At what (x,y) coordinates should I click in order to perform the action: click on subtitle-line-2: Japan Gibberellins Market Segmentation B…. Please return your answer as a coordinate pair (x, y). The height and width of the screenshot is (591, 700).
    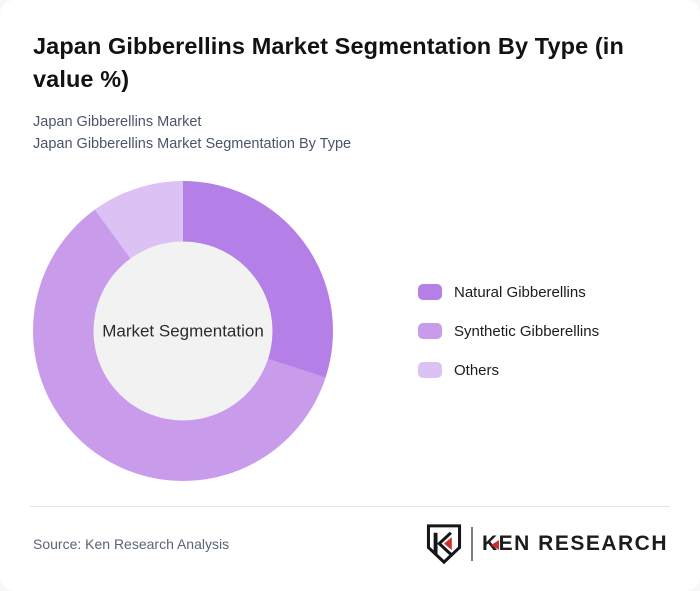
    Looking at the image, I should click on (192, 144).